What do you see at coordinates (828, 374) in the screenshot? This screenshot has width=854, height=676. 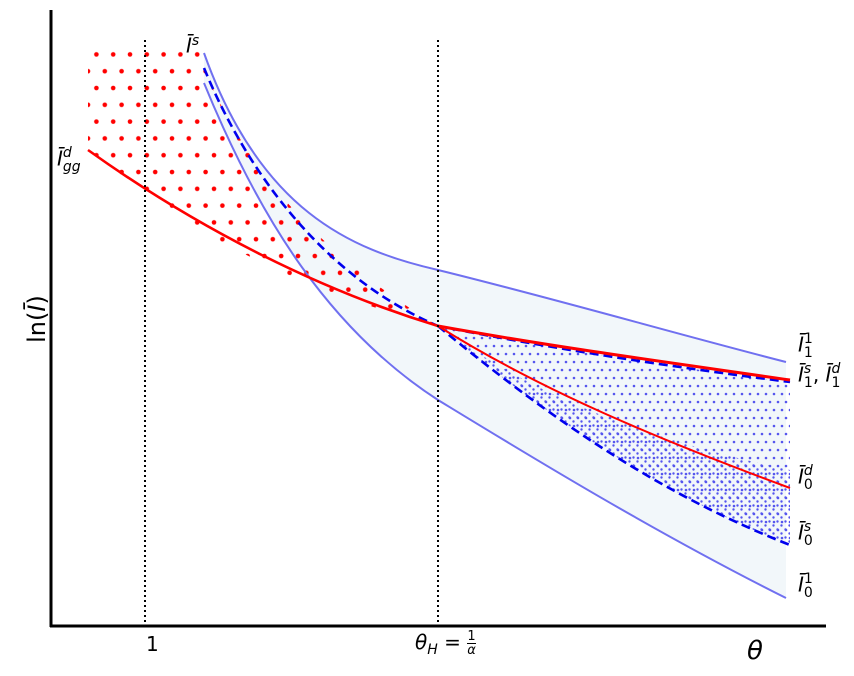 I see `I1d-base: Ī` at bounding box center [828, 374].